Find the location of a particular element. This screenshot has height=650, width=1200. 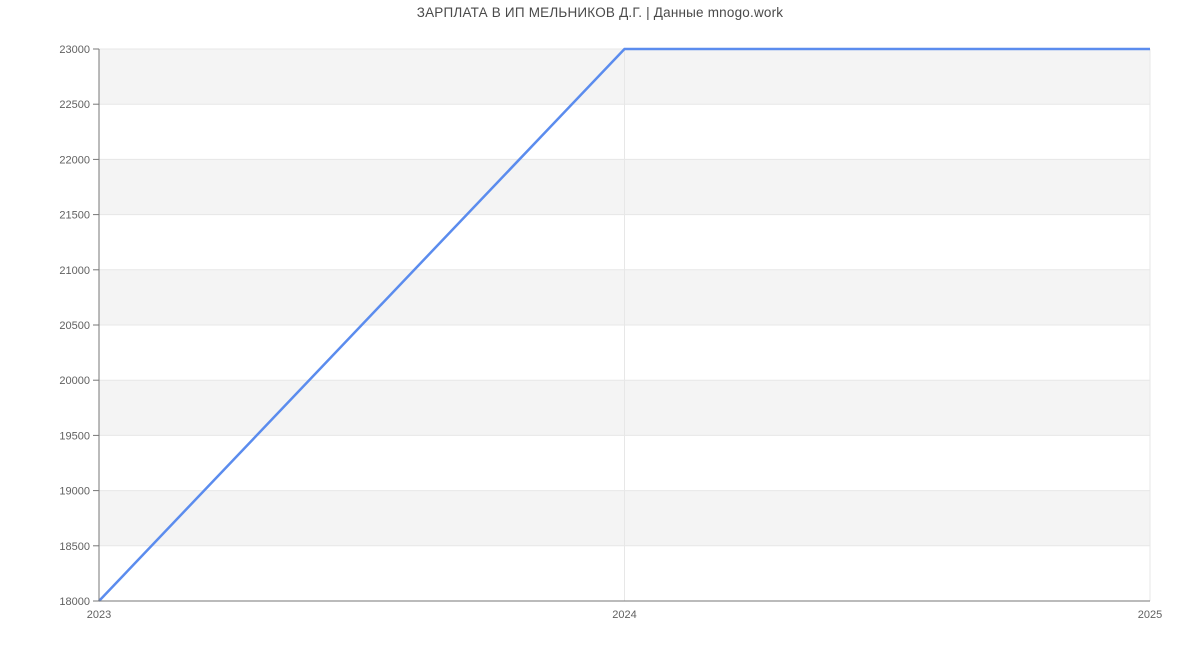

x-axis-labels: 2023 2024 2025 is located at coordinates (624, 615).